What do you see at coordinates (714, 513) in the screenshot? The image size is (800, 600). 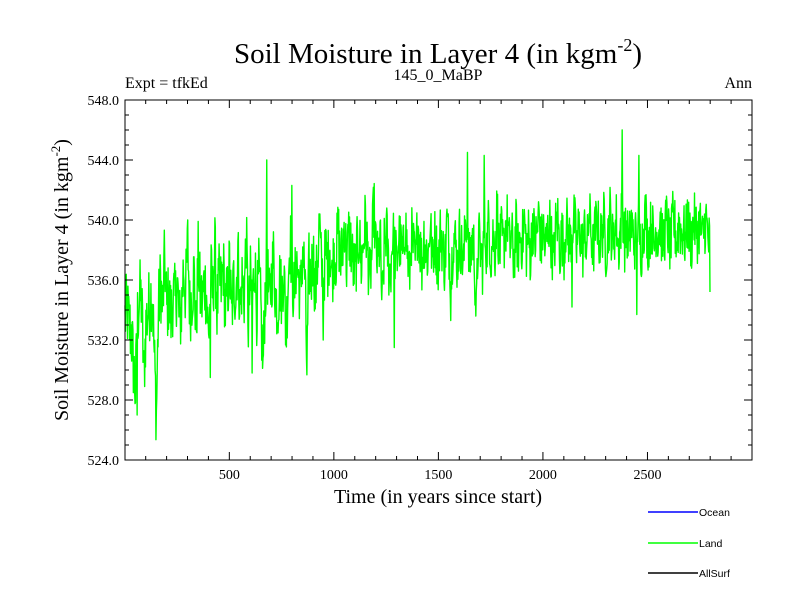 I see `legend-label: Ocean` at bounding box center [714, 513].